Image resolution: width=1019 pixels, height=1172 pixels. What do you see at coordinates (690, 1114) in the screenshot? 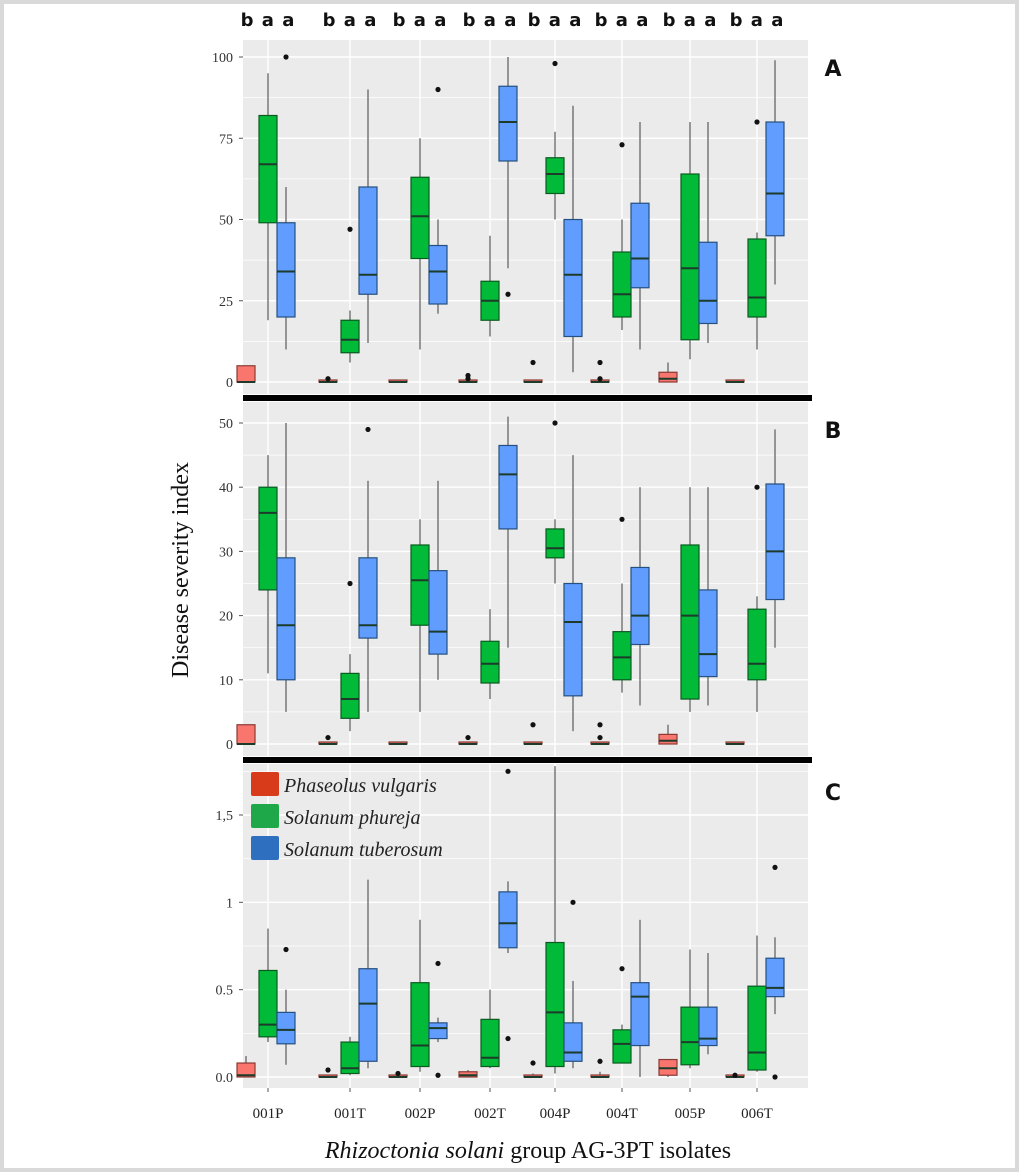
I see `x-tick-label-005p: 005P` at bounding box center [690, 1114].